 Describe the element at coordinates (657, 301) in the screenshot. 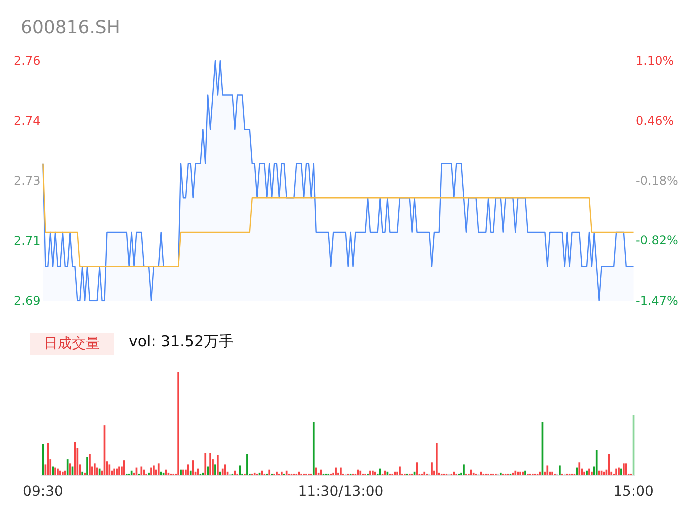

I see `y2-tick-label: -1.47%` at that location.